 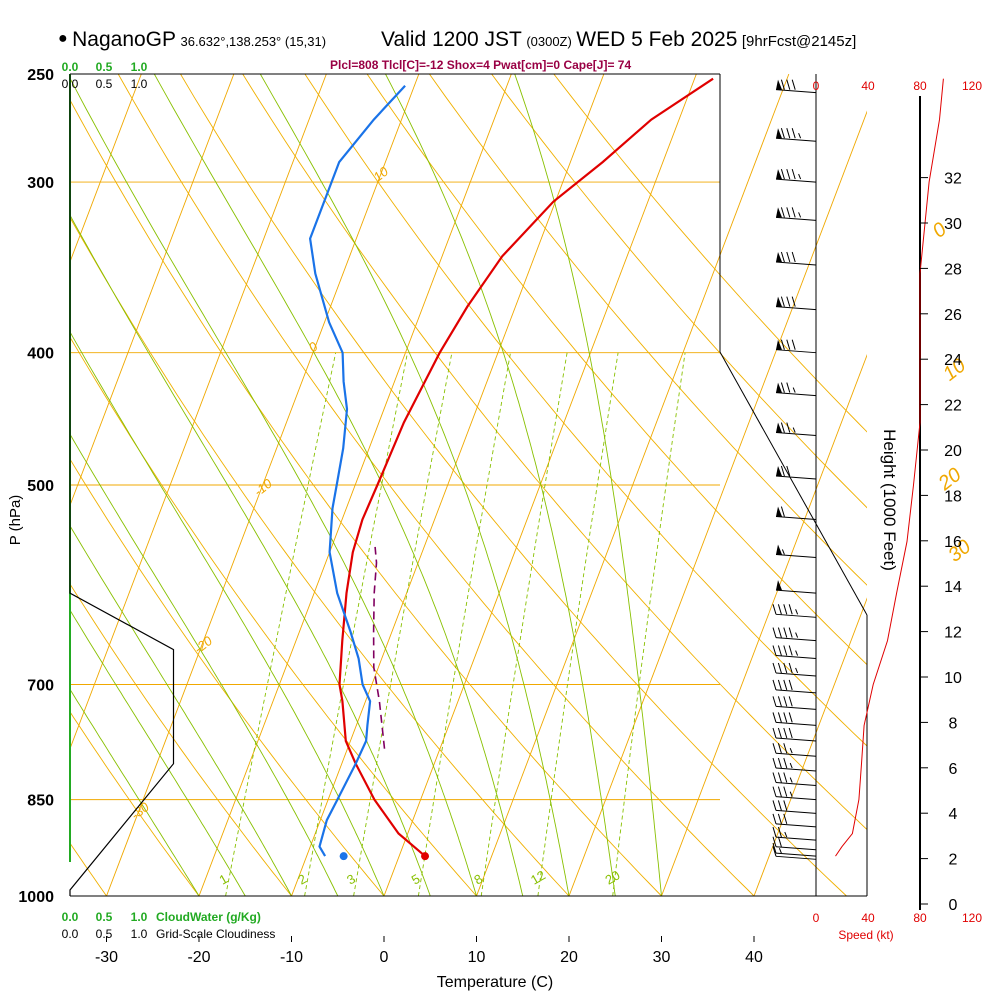 I want to click on height-tick-label: 22, so click(x=953, y=406).